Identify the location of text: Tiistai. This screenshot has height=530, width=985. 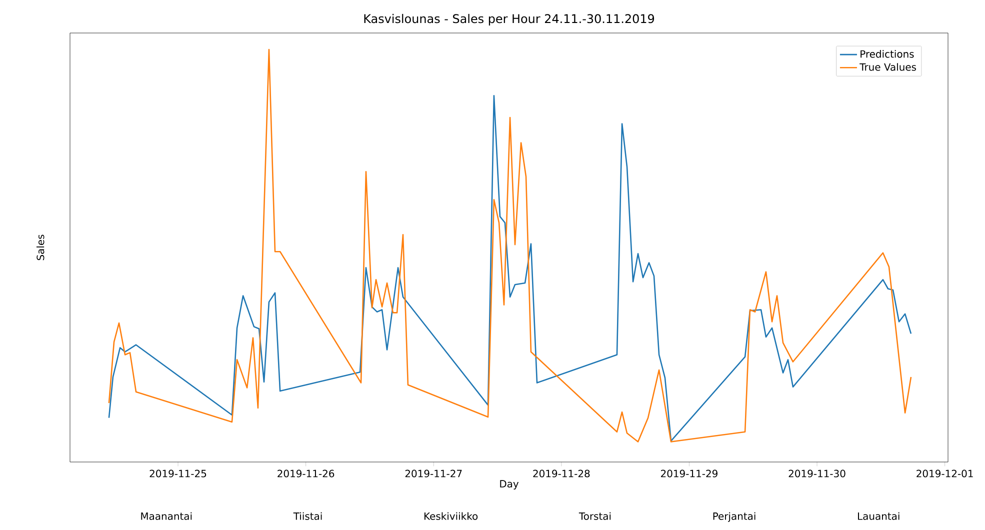
(307, 516).